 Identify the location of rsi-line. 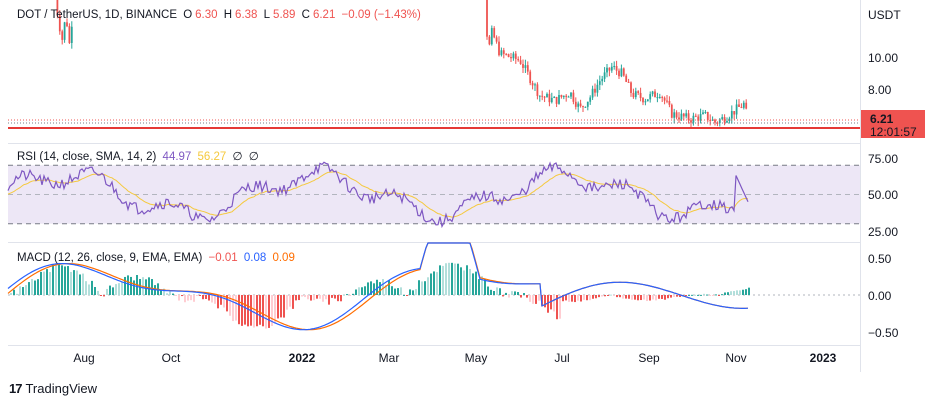
(378, 195).